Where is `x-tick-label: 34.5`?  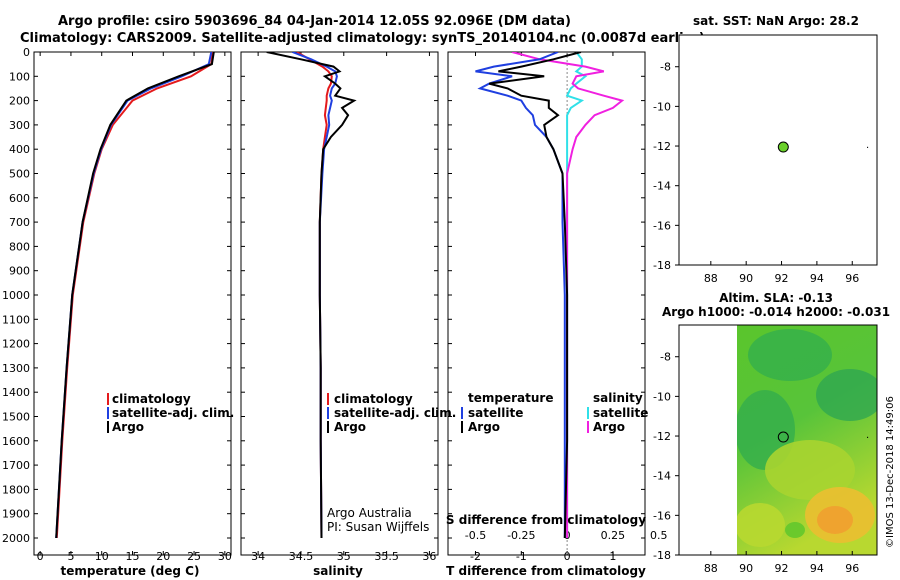
x-tick-label: 34.5 is located at coordinates (301, 556).